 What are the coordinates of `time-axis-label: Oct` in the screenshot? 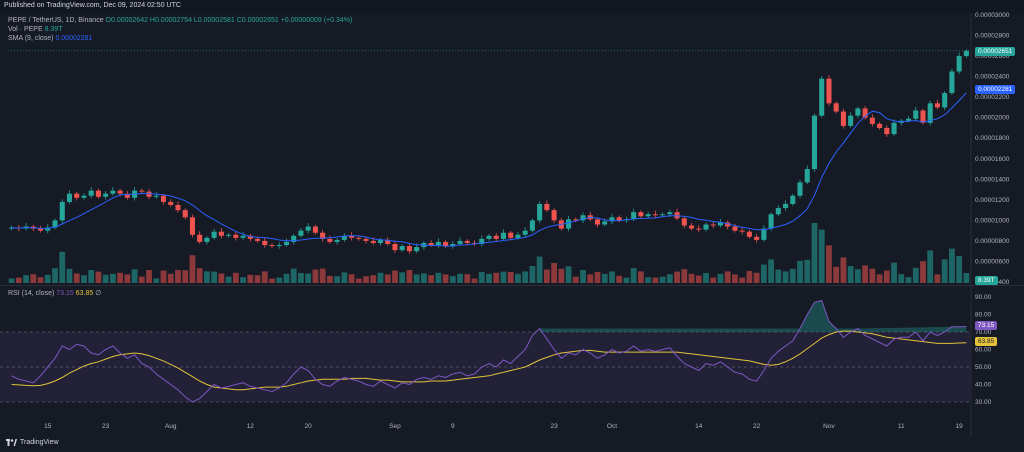 It's located at (612, 426).